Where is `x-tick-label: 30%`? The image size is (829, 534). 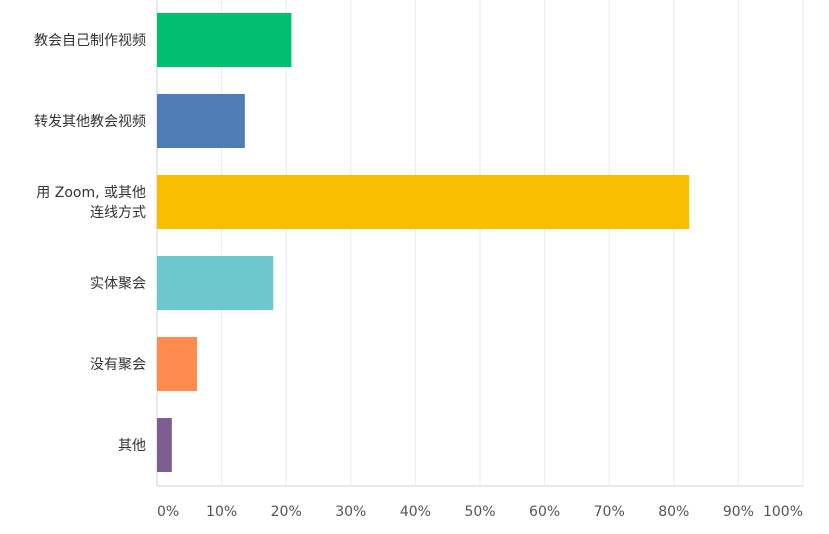 x-tick-label: 30% is located at coordinates (350, 512).